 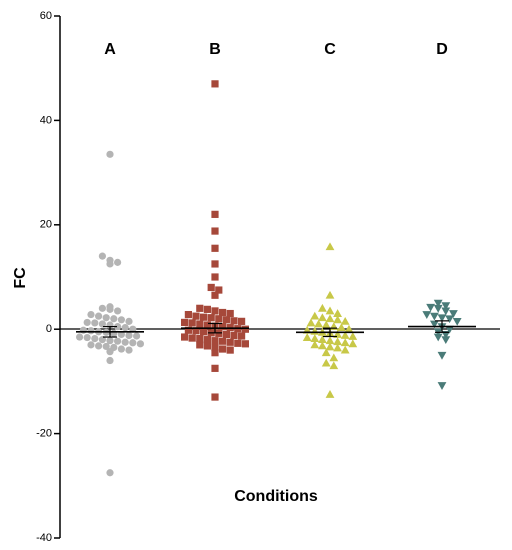 What do you see at coordinates (276, 496) in the screenshot?
I see `x-axis-title: Conditions` at bounding box center [276, 496].